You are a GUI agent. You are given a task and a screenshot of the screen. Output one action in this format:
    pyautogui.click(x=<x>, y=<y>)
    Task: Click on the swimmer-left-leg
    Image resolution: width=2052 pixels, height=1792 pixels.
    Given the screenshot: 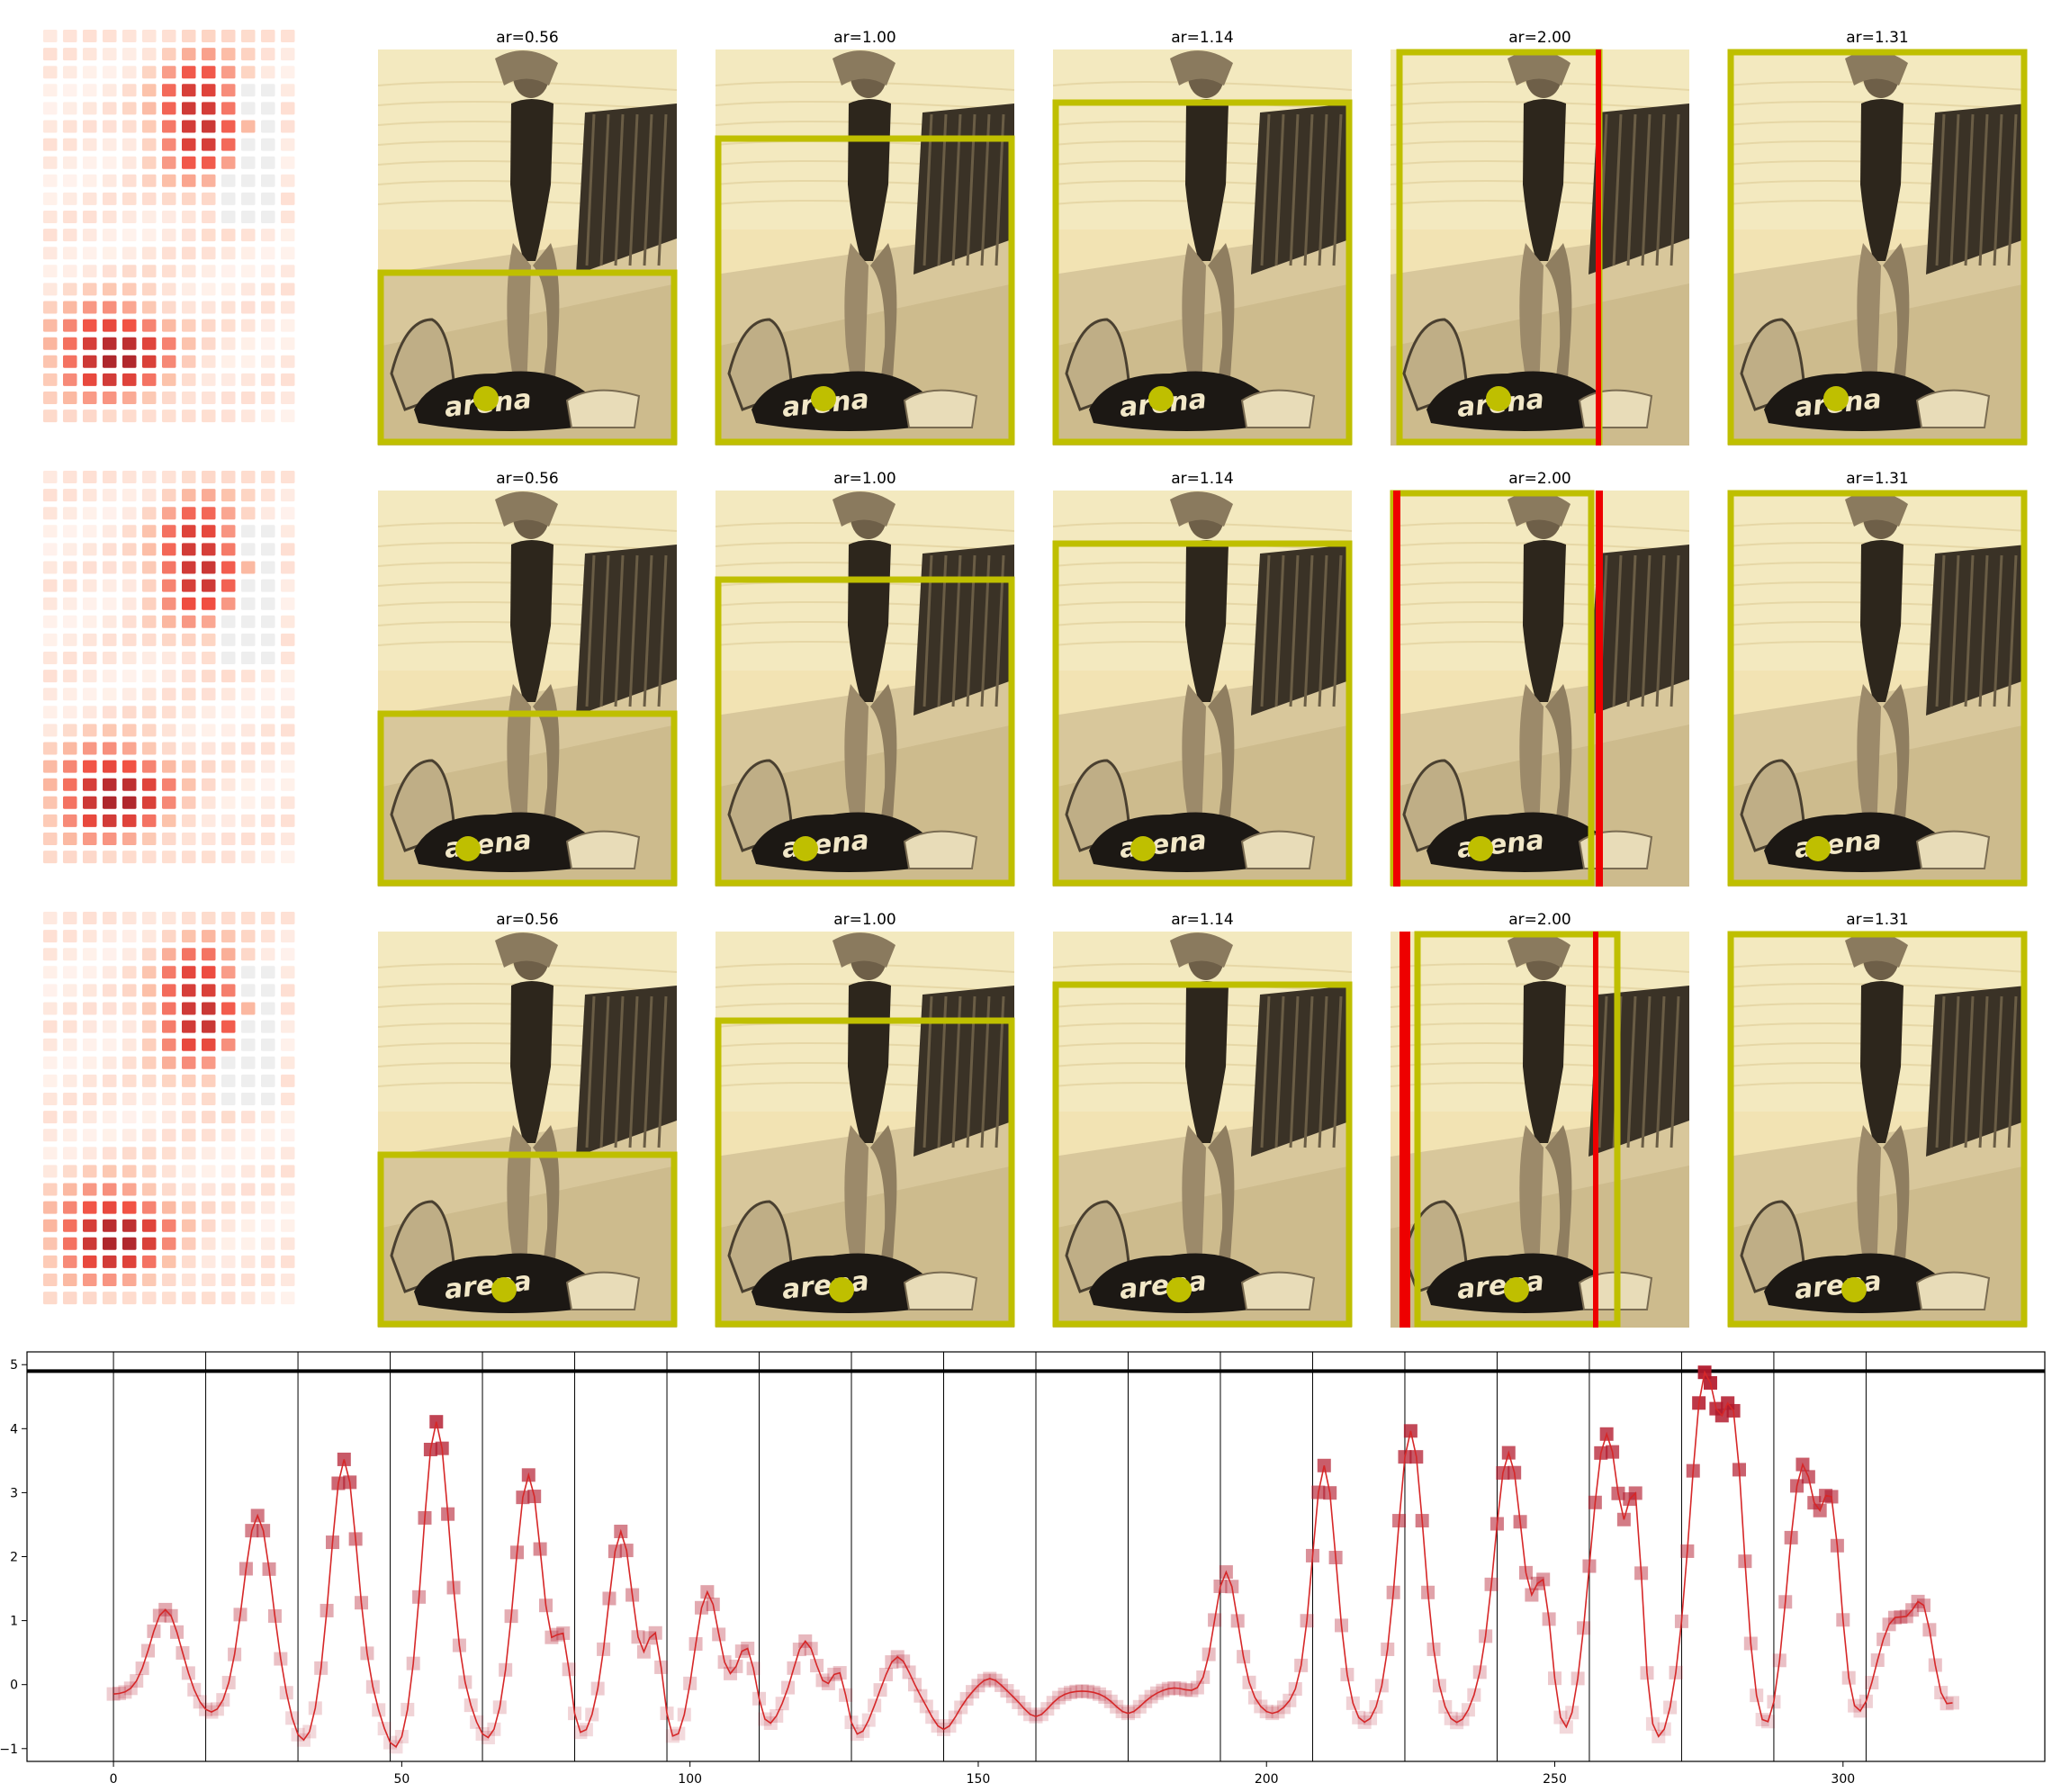 What is the action you would take?
    pyautogui.click(x=856, y=759)
    